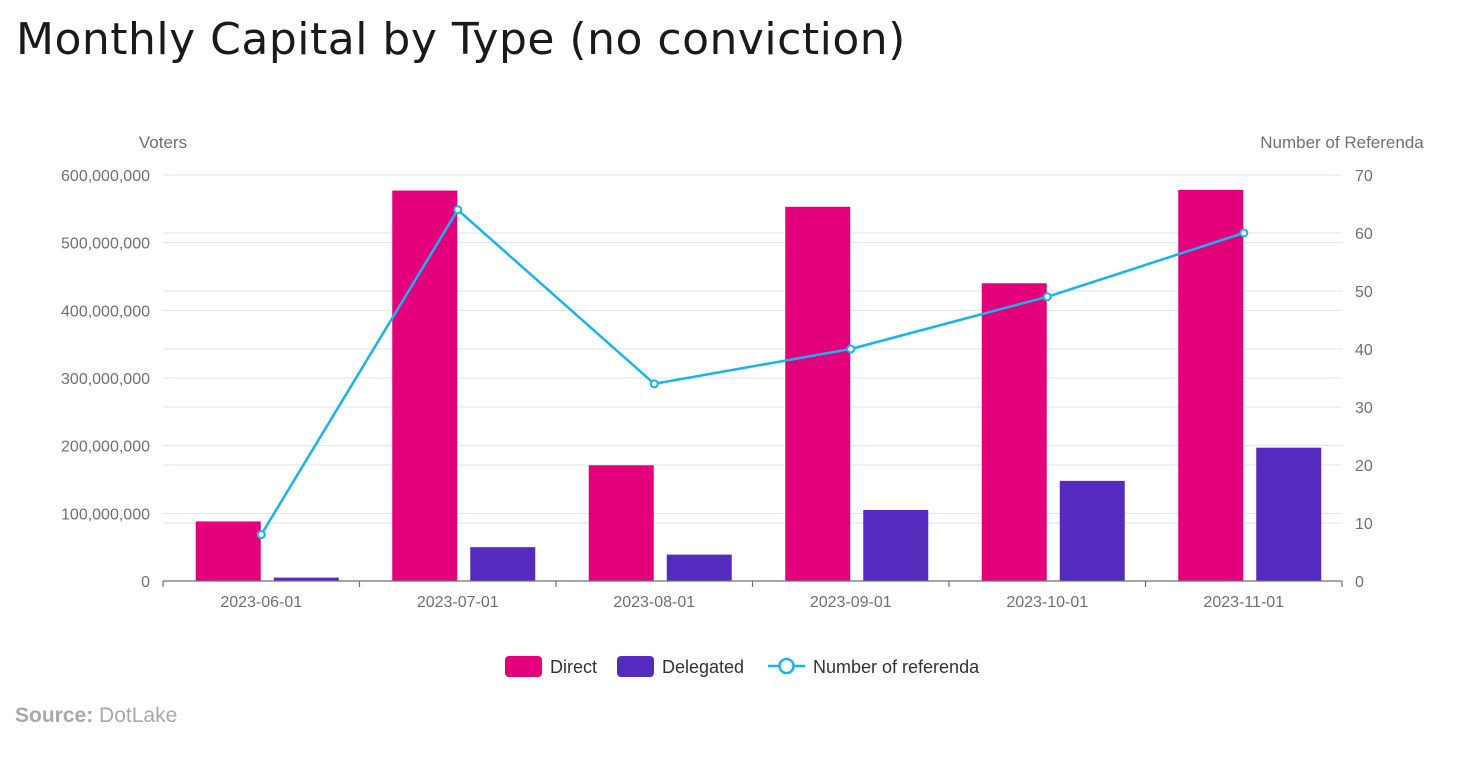  What do you see at coordinates (1364, 408) in the screenshot?
I see `y-right-tick-label: 30` at bounding box center [1364, 408].